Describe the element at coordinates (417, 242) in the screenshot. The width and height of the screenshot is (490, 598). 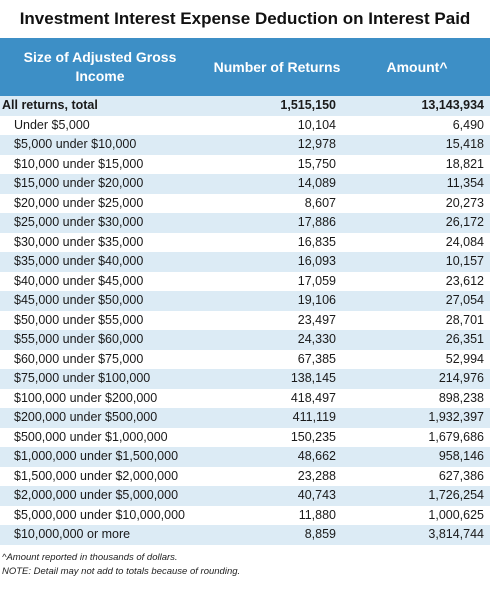
I see `row-amount: 24,084` at that location.